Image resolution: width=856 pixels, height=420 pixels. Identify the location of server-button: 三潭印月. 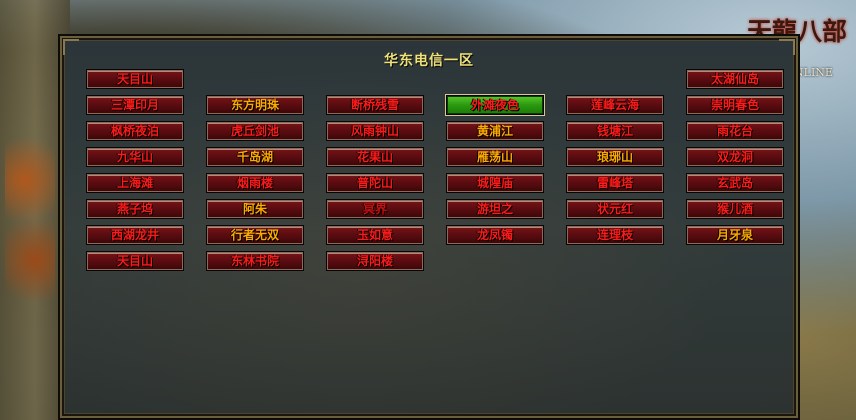
(135, 105).